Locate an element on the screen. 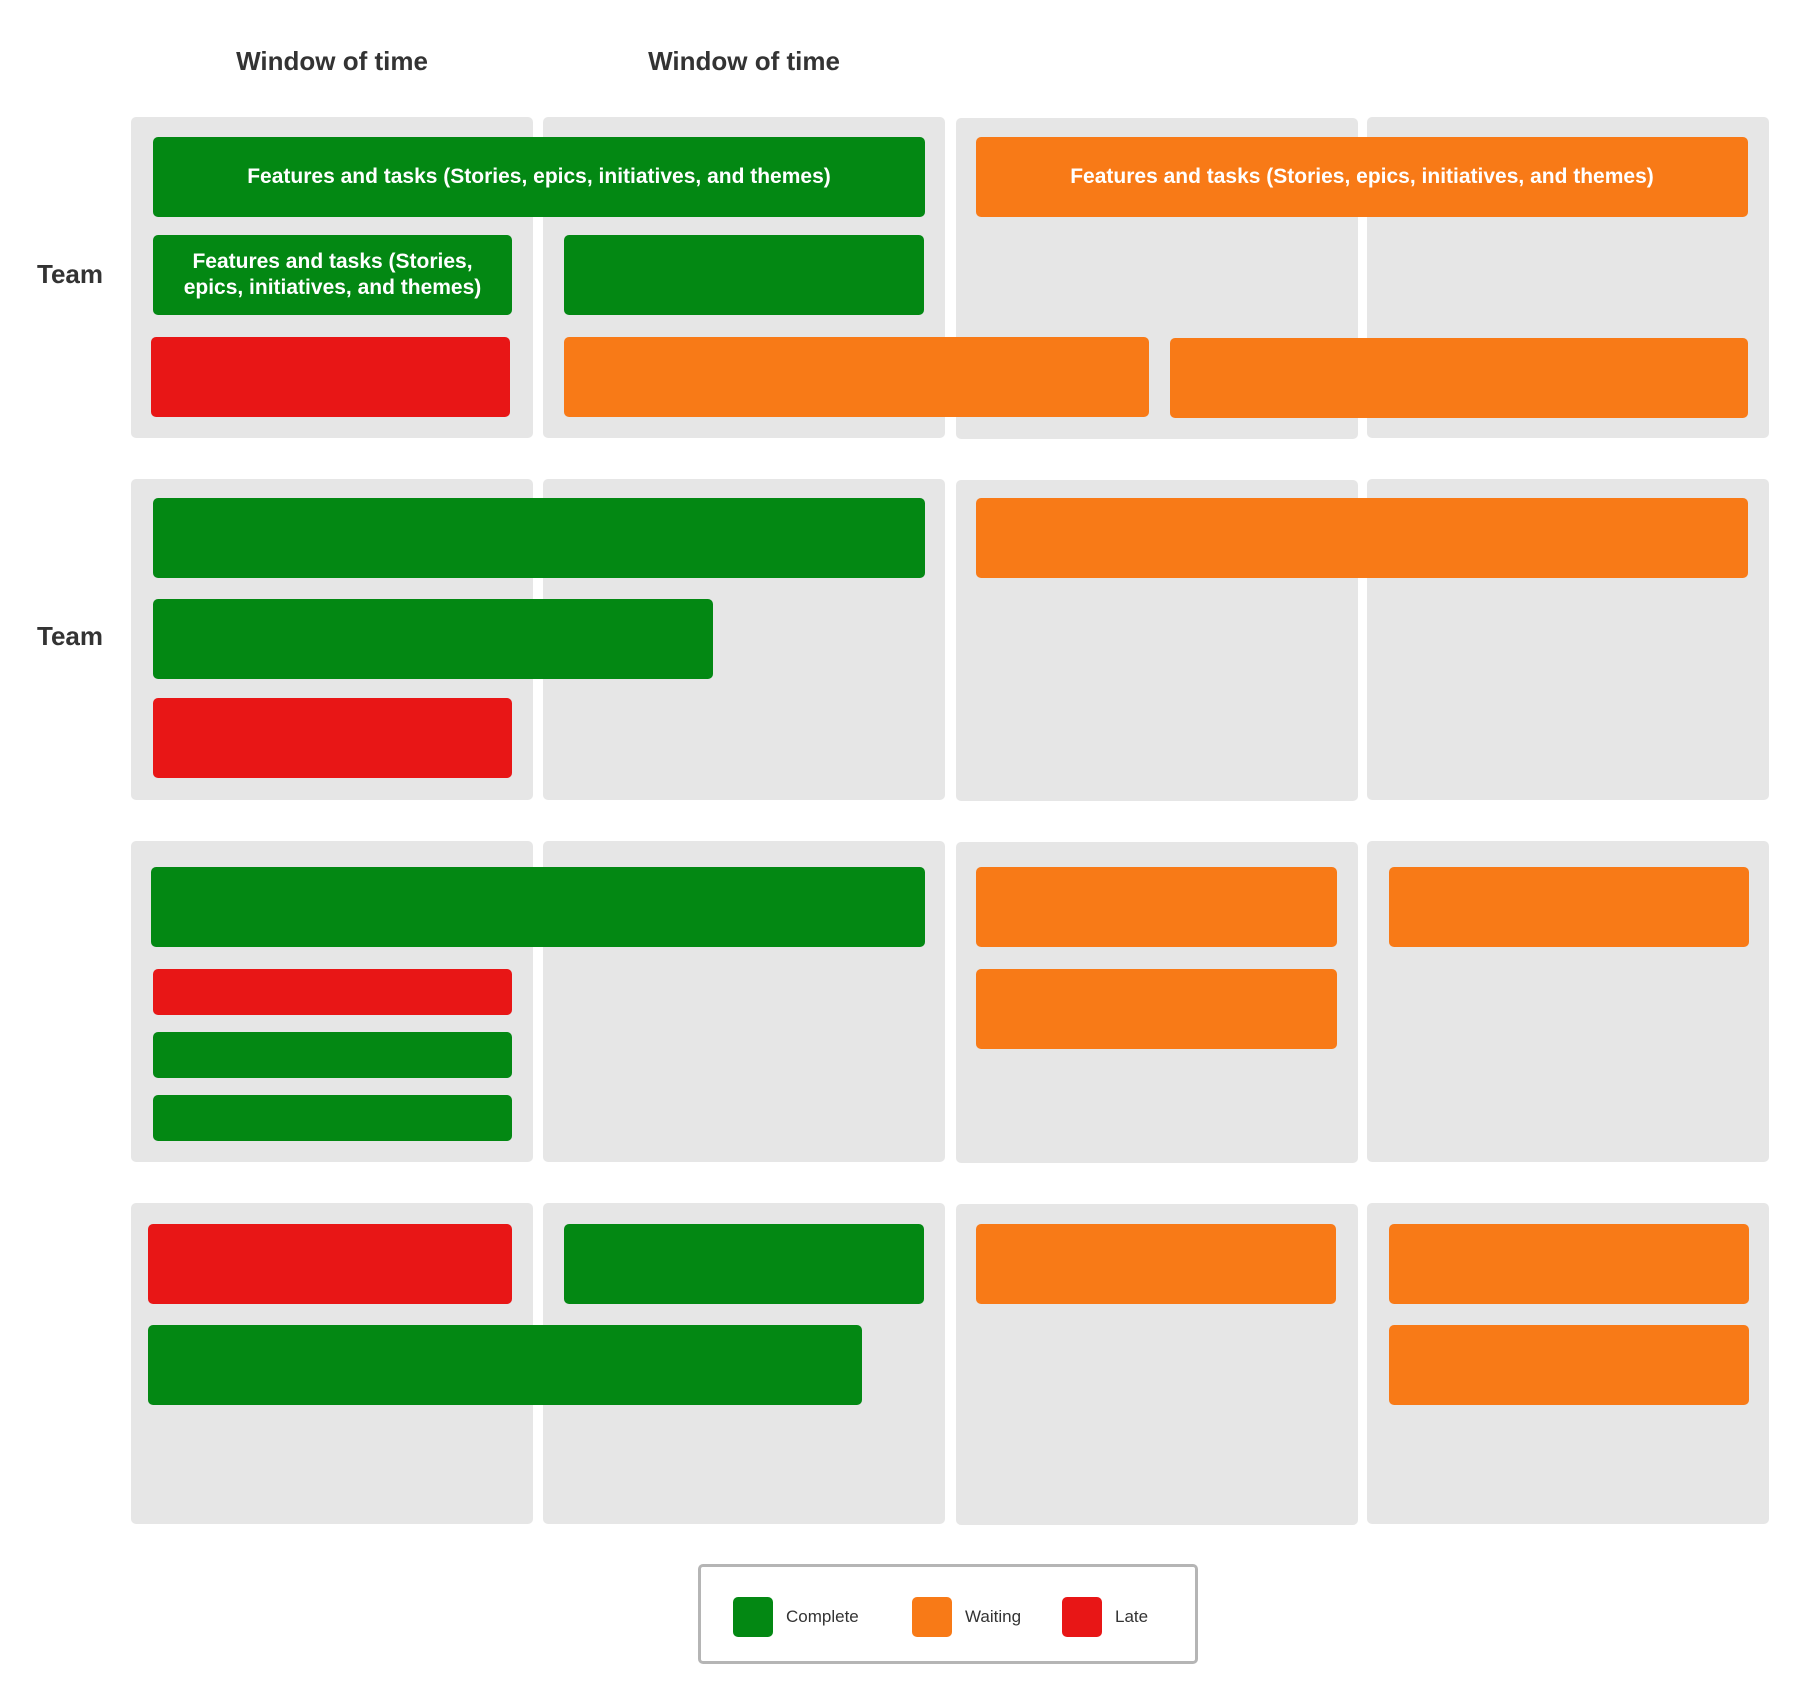 This screenshot has width=1800, height=1699. legend-swatch-waiting is located at coordinates (932, 1617).